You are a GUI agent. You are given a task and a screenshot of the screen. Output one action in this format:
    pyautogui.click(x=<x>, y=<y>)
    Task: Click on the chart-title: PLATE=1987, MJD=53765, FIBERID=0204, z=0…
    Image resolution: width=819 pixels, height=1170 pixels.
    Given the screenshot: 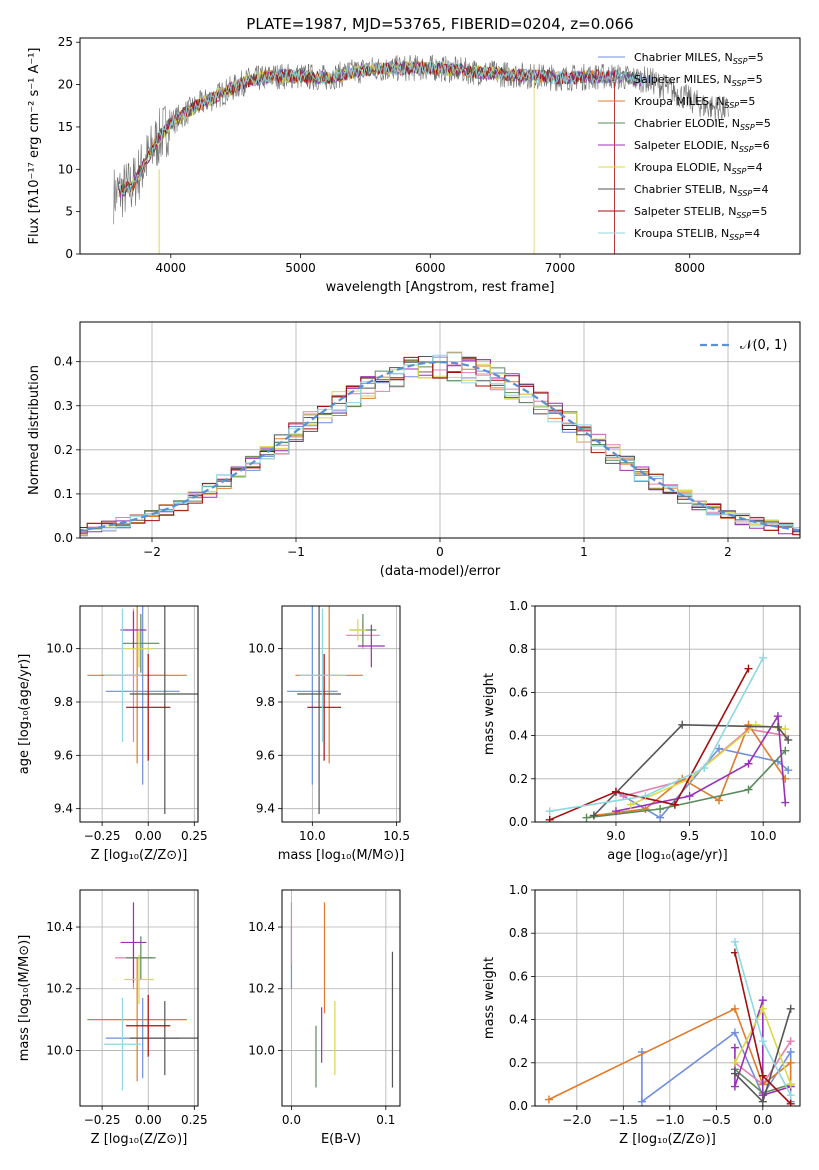 What is the action you would take?
    pyautogui.click(x=439, y=24)
    